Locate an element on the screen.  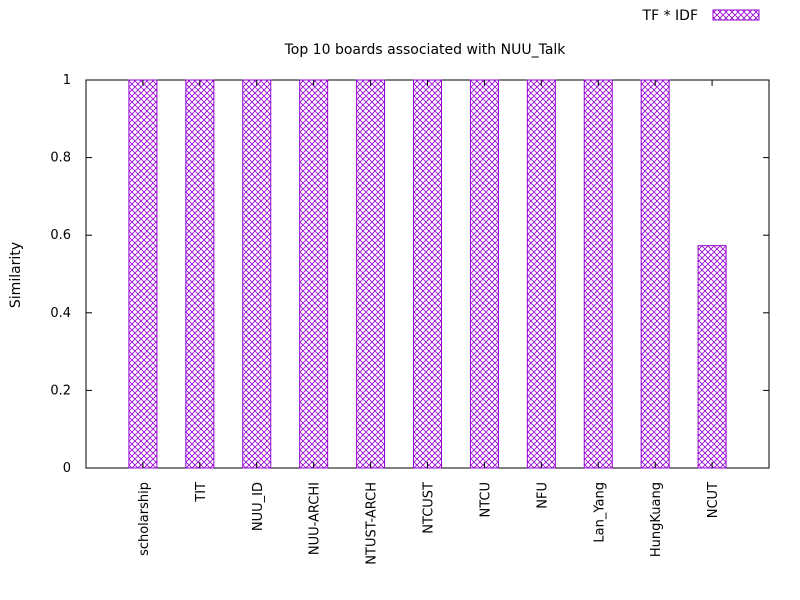
bar-nuu-id is located at coordinates (257, 274).